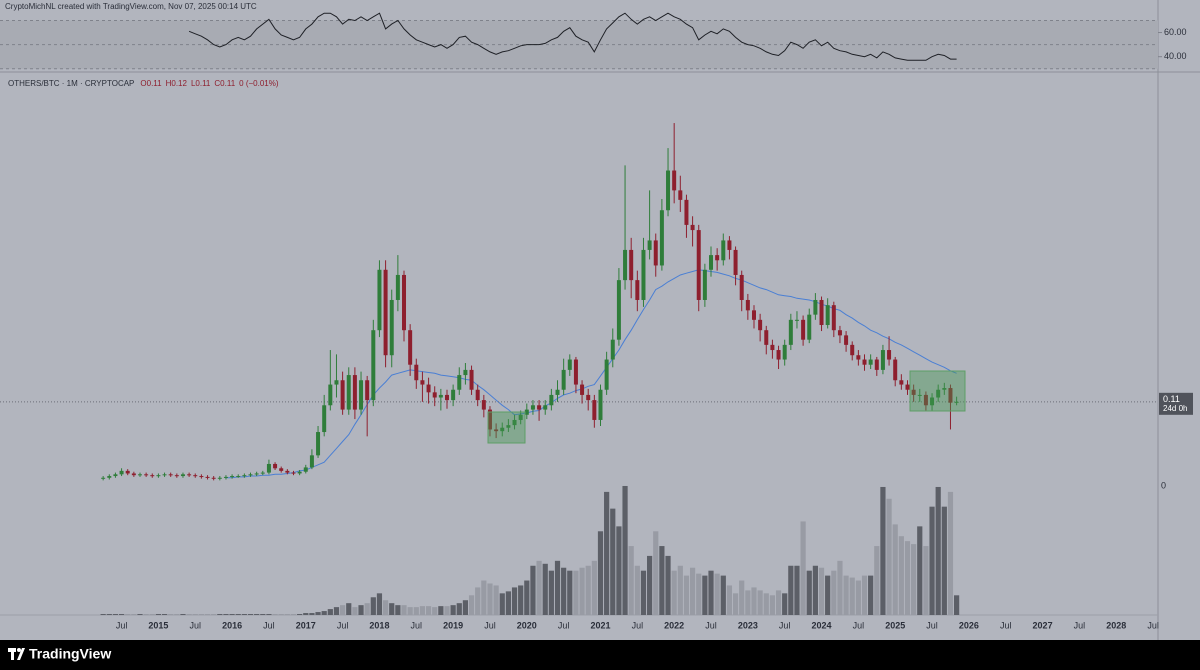 This screenshot has width=1200, height=670. What do you see at coordinates (895, 625) in the screenshot?
I see `x-tick-label: 2025` at bounding box center [895, 625].